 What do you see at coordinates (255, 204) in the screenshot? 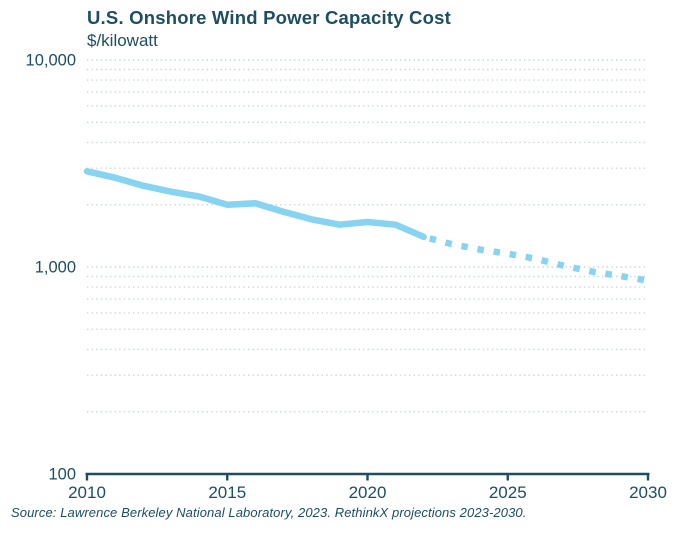
I see `historical-cost-line` at bounding box center [255, 204].